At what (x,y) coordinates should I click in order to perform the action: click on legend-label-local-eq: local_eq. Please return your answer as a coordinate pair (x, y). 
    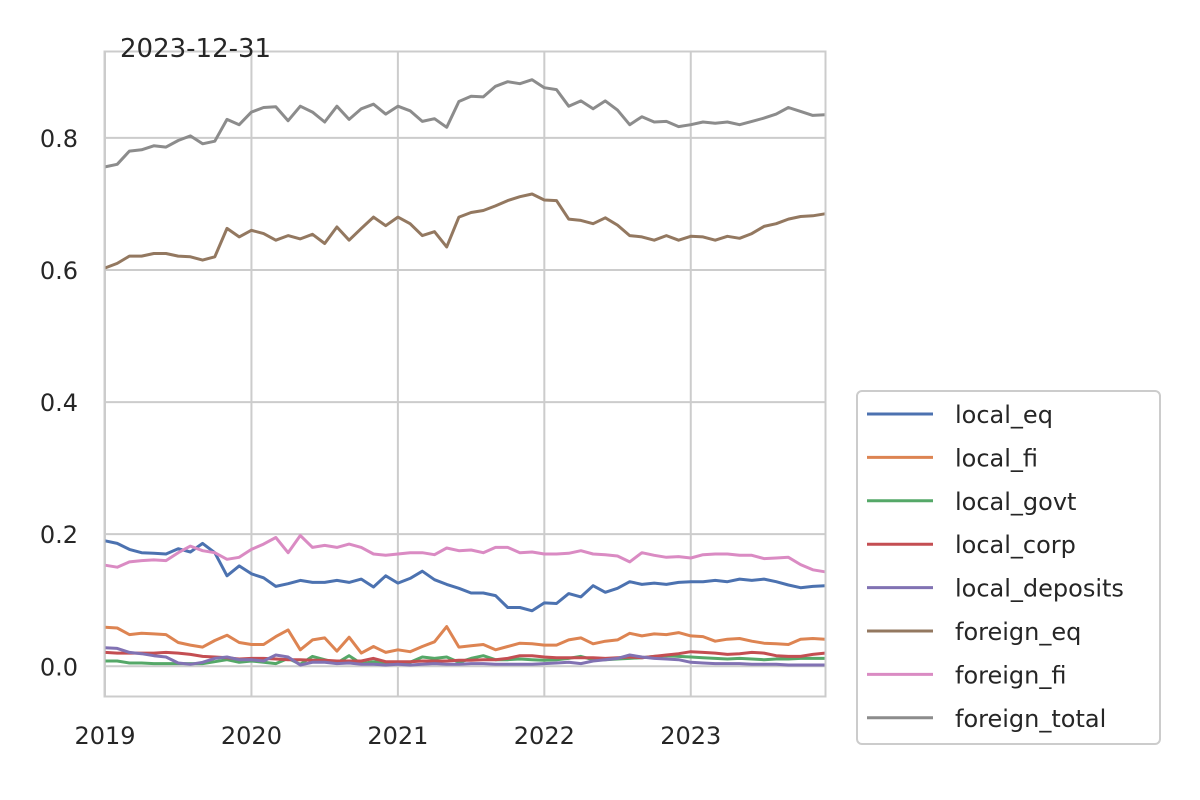
    Looking at the image, I should click on (1004, 415).